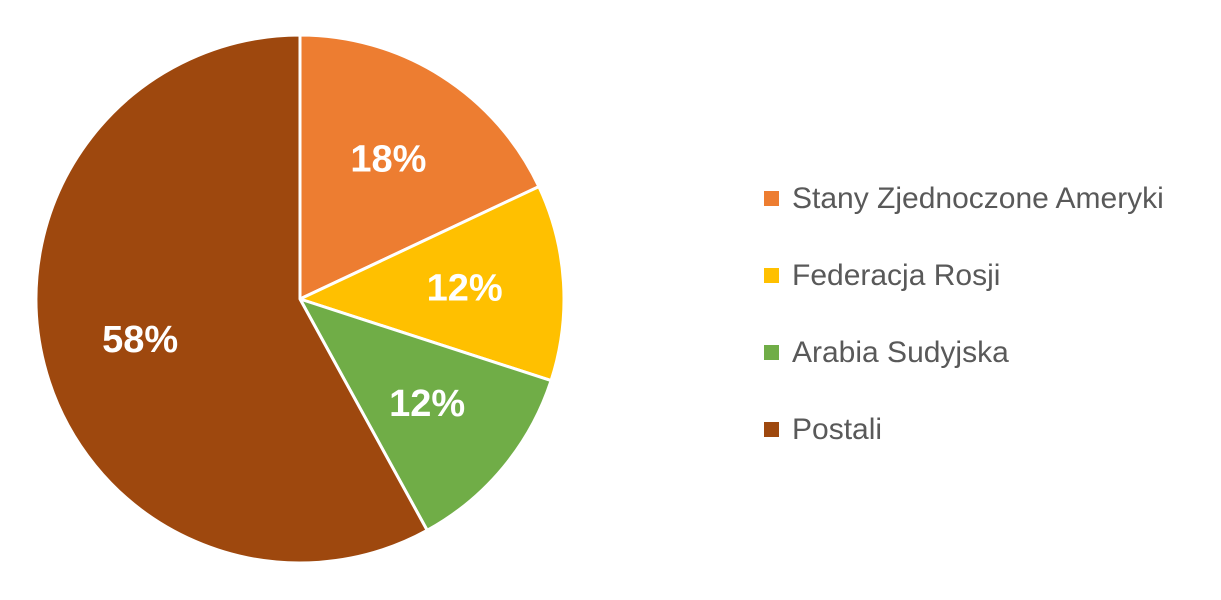 This screenshot has height=600, width=1221. I want to click on pie-data-label: 18%, so click(388, 160).